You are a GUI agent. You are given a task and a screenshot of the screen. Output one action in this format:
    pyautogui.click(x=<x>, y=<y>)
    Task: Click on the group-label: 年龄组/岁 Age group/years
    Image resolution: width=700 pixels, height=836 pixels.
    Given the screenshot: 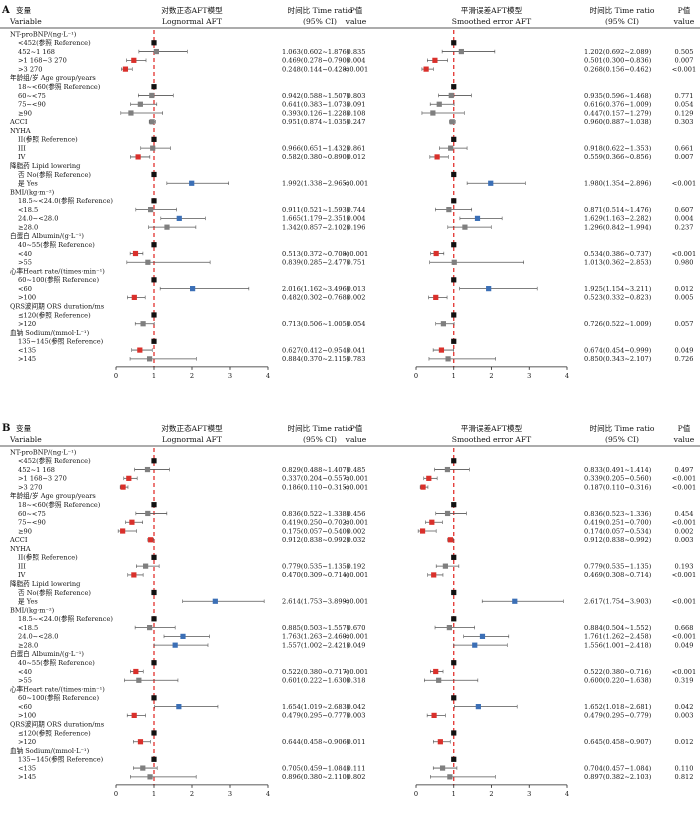 What is the action you would take?
    pyautogui.click(x=53, y=77)
    